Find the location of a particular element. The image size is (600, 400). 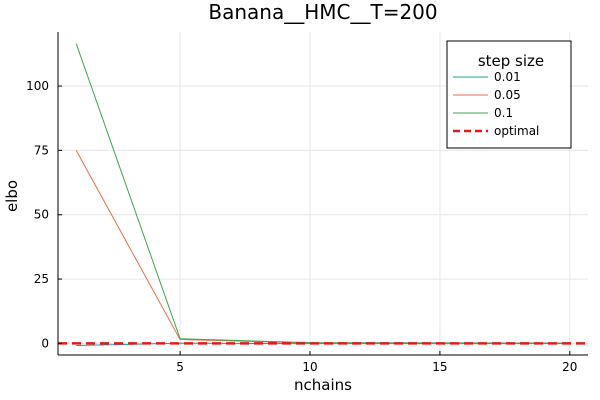

legend: step size 0.01 0.05 0.1 optimal is located at coordinates (509, 94).